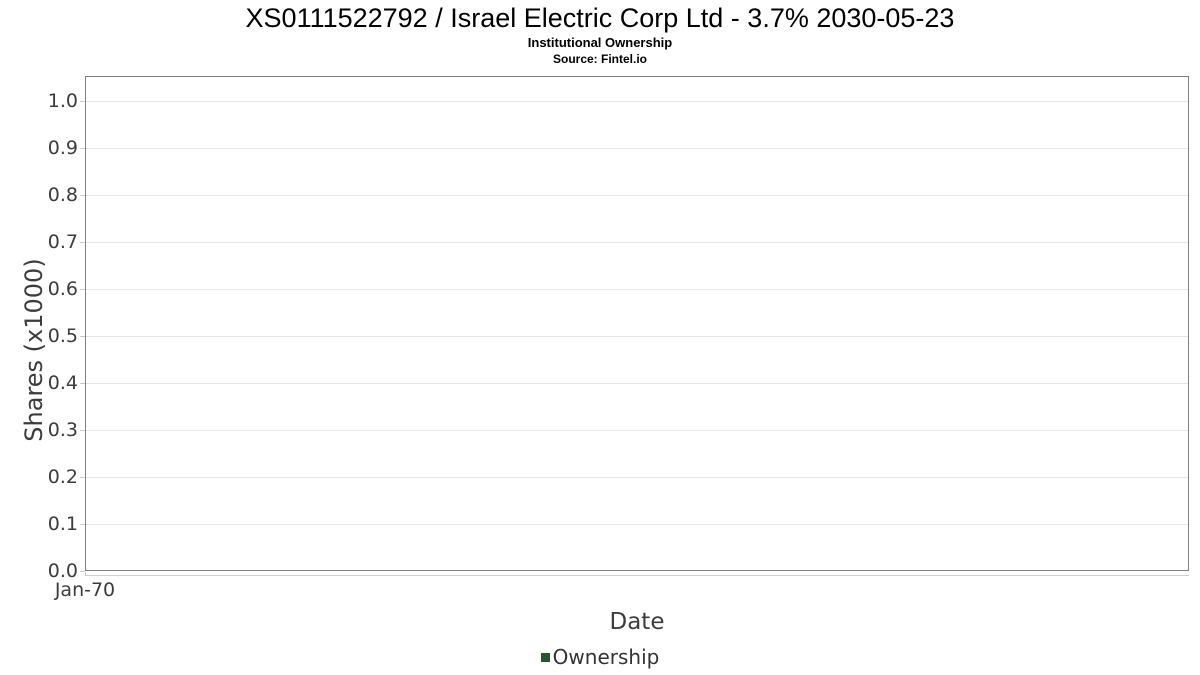 The height and width of the screenshot is (675, 1200). I want to click on y-tick-label: 0.9, so click(62, 148).